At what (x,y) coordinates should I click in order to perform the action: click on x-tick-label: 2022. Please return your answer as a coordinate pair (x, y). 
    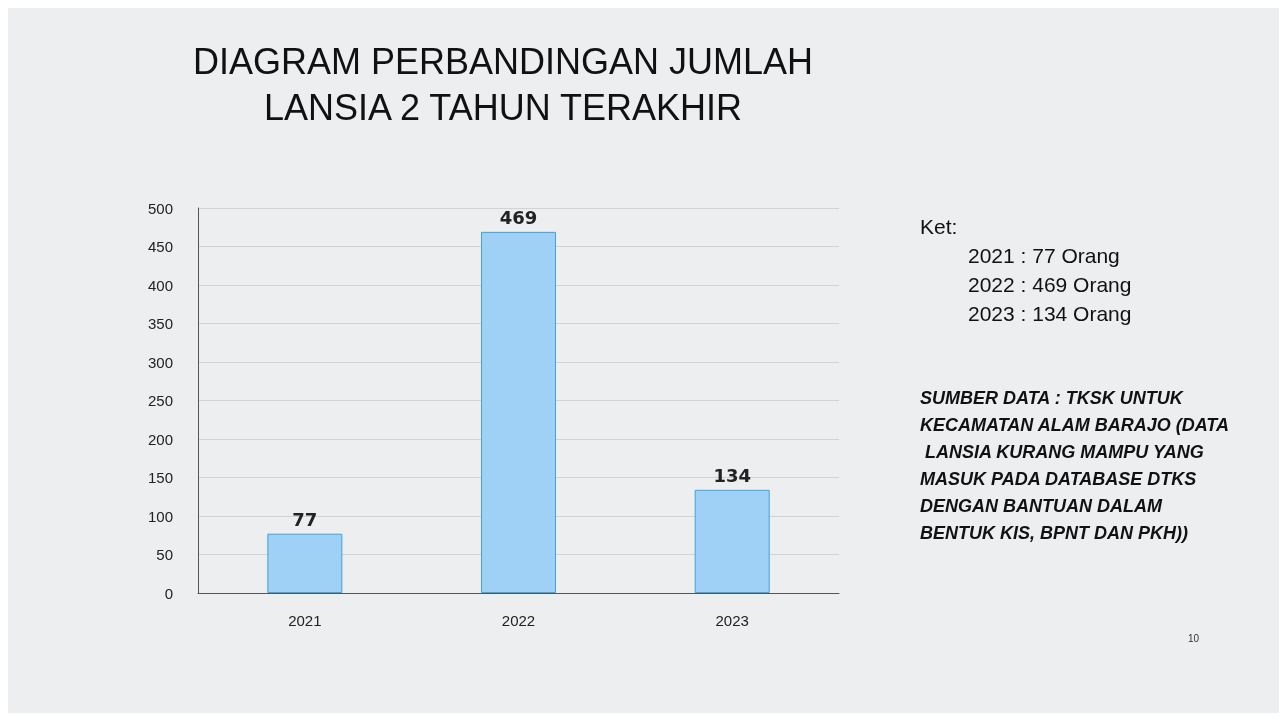
    Looking at the image, I should click on (518, 620).